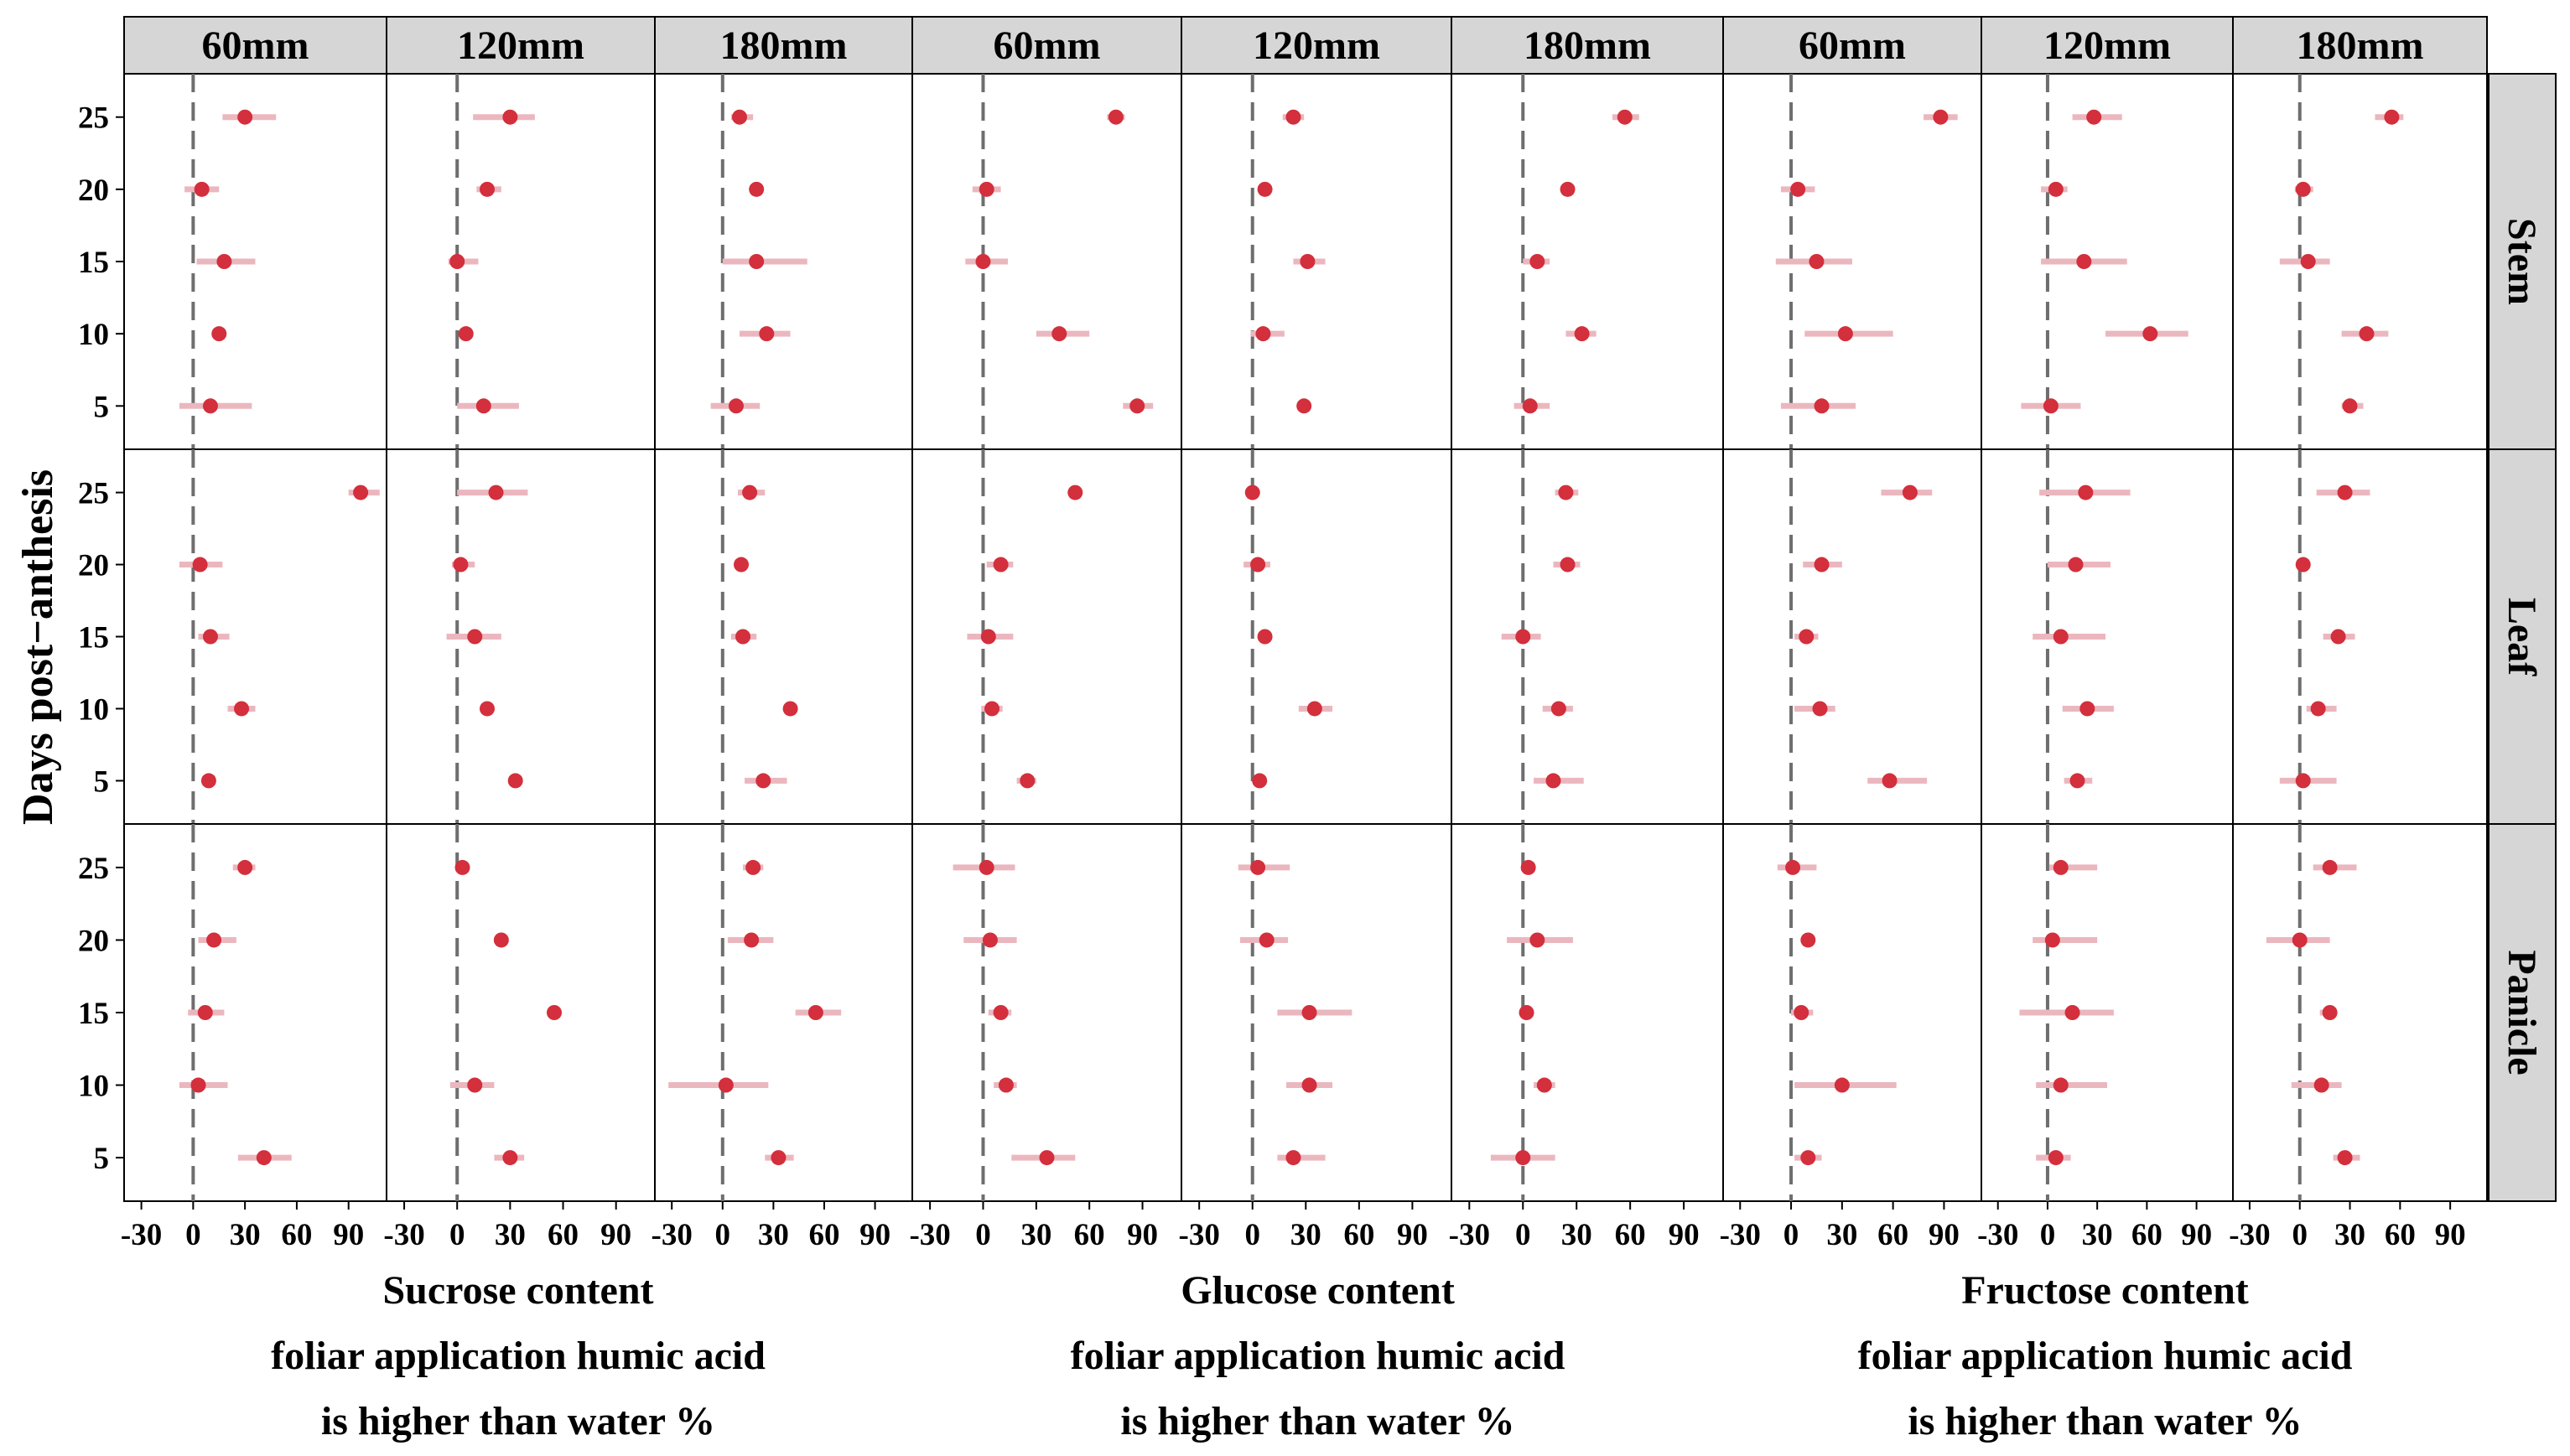 The width and height of the screenshot is (2570, 1456). I want to click on panel-sucrose-180mm-stem, so click(783, 261).